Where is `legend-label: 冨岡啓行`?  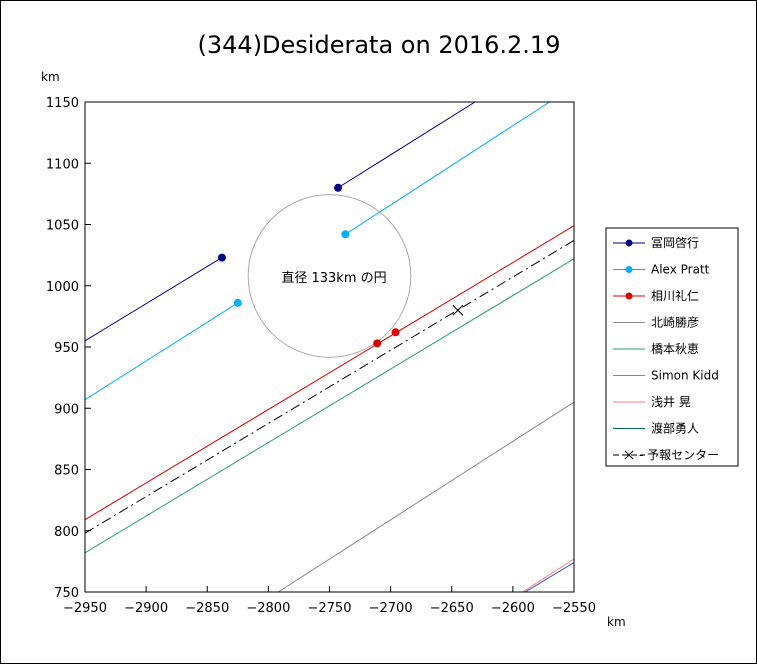 legend-label: 冨岡啓行 is located at coordinates (675, 242).